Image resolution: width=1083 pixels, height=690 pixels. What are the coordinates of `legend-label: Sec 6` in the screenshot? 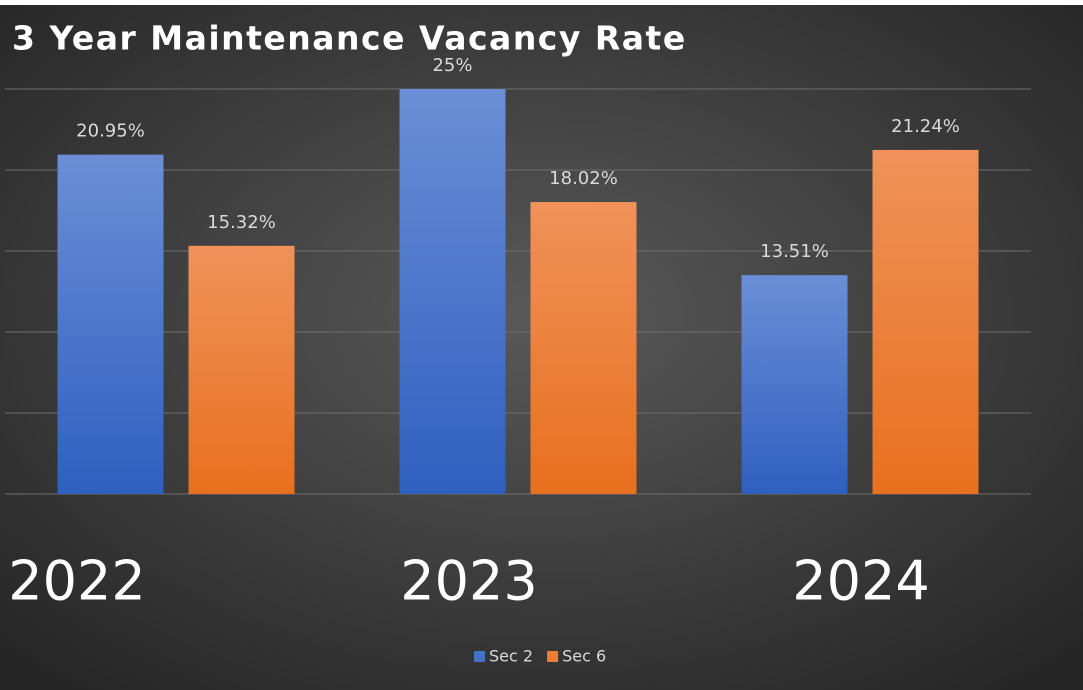 It's located at (584, 656).